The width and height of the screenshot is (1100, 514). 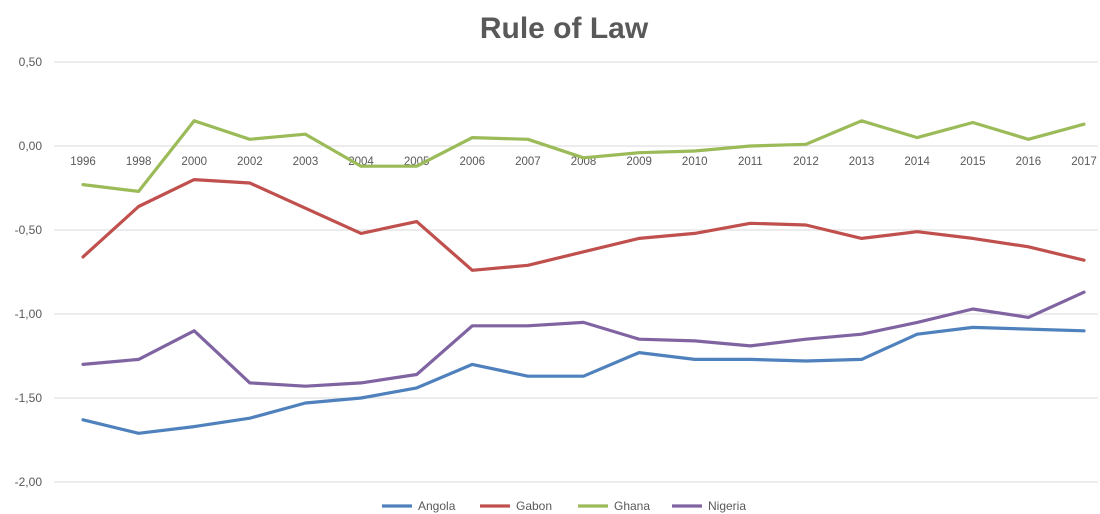 What do you see at coordinates (83, 162) in the screenshot?
I see `x-tick-label: 1996` at bounding box center [83, 162].